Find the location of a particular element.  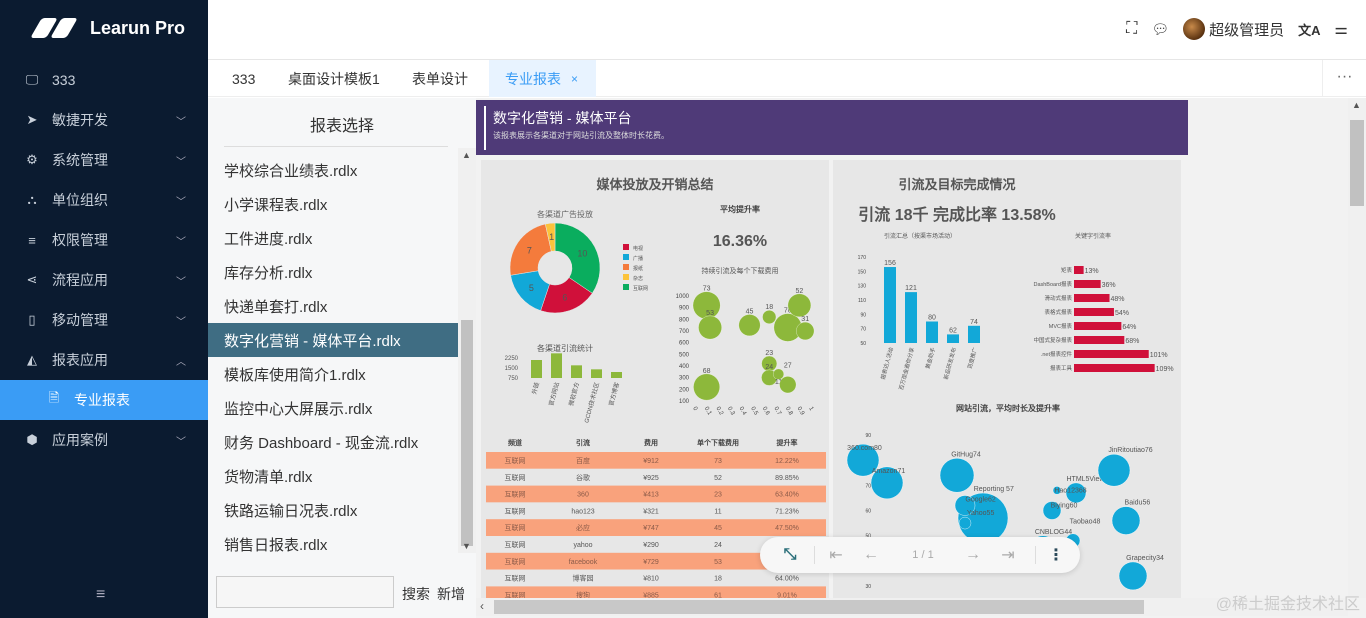

tab-bar: 333 桌面设计模板1 表单设计 专业报表 × ··· is located at coordinates (787, 78).